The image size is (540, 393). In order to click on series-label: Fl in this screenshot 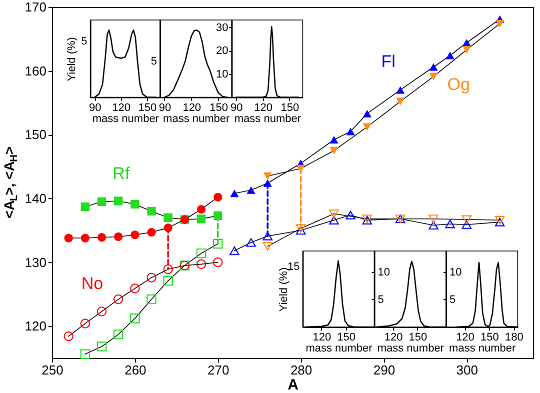, I will do `click(388, 61)`.